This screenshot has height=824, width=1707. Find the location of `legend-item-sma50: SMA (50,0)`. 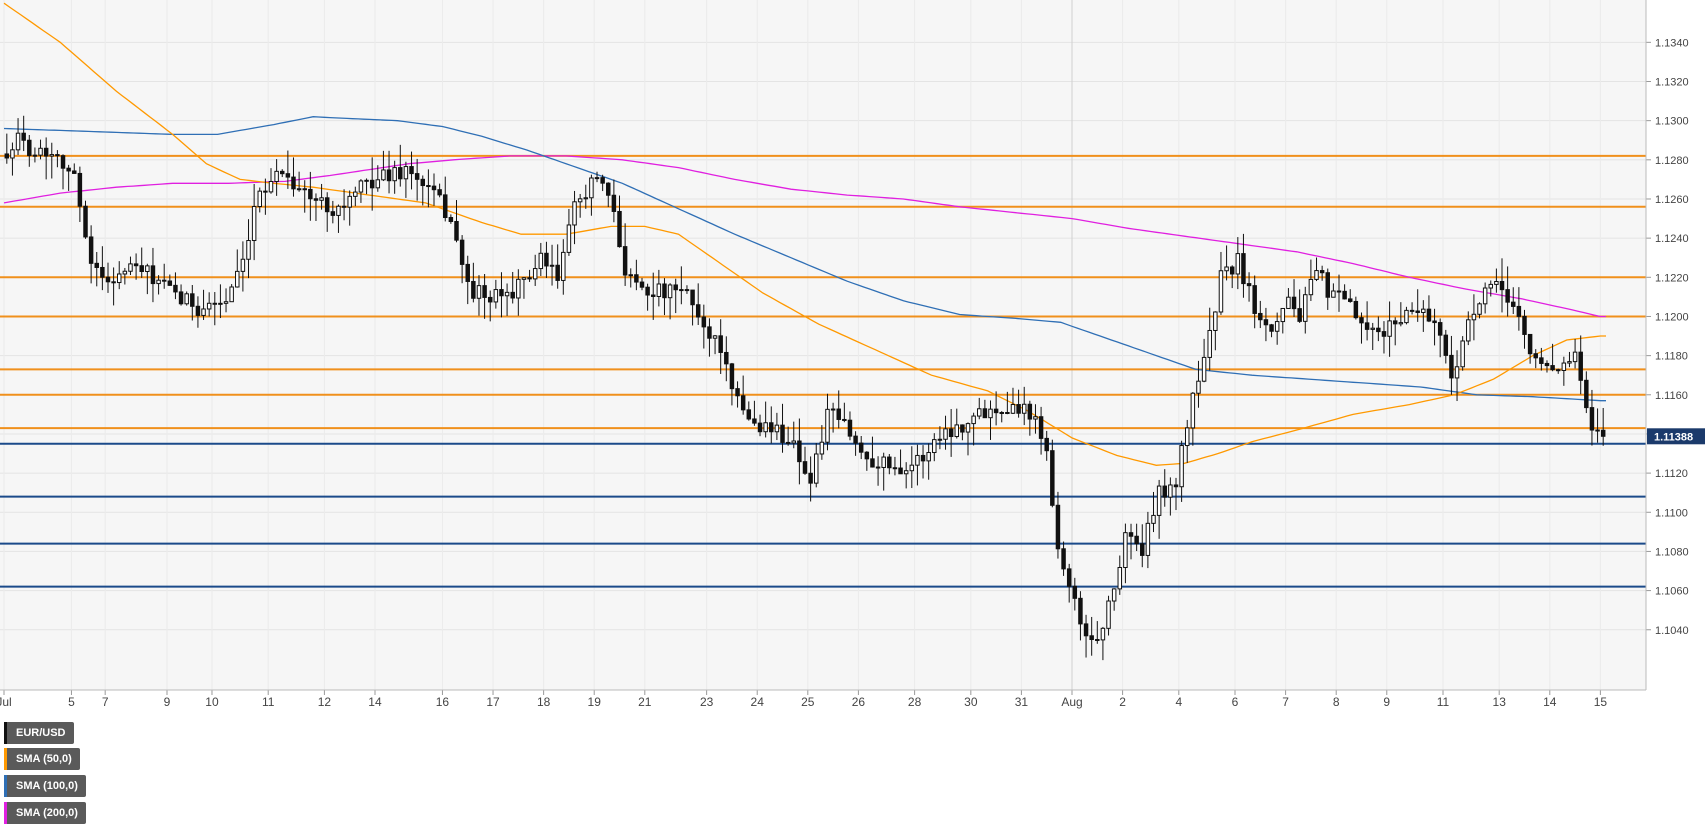

legend-item-sma50: SMA (50,0) is located at coordinates (42, 759).